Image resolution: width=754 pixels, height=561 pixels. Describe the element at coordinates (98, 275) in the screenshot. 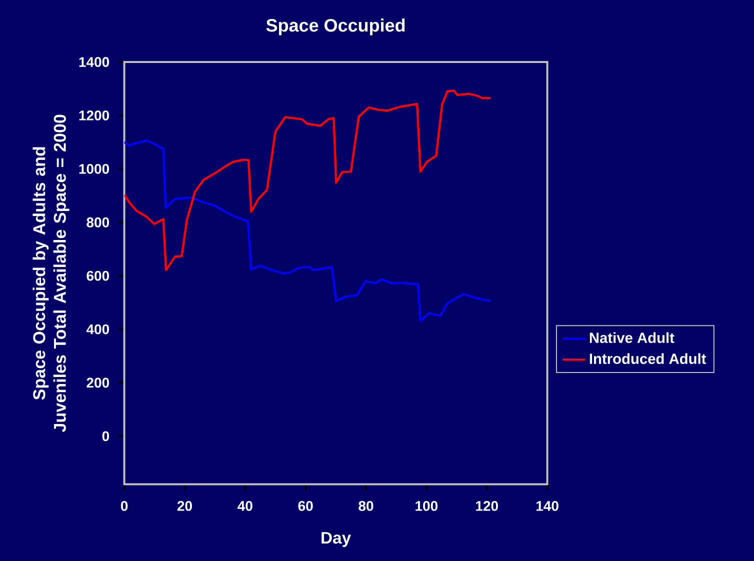

I see `y-tick-label: 600` at that location.